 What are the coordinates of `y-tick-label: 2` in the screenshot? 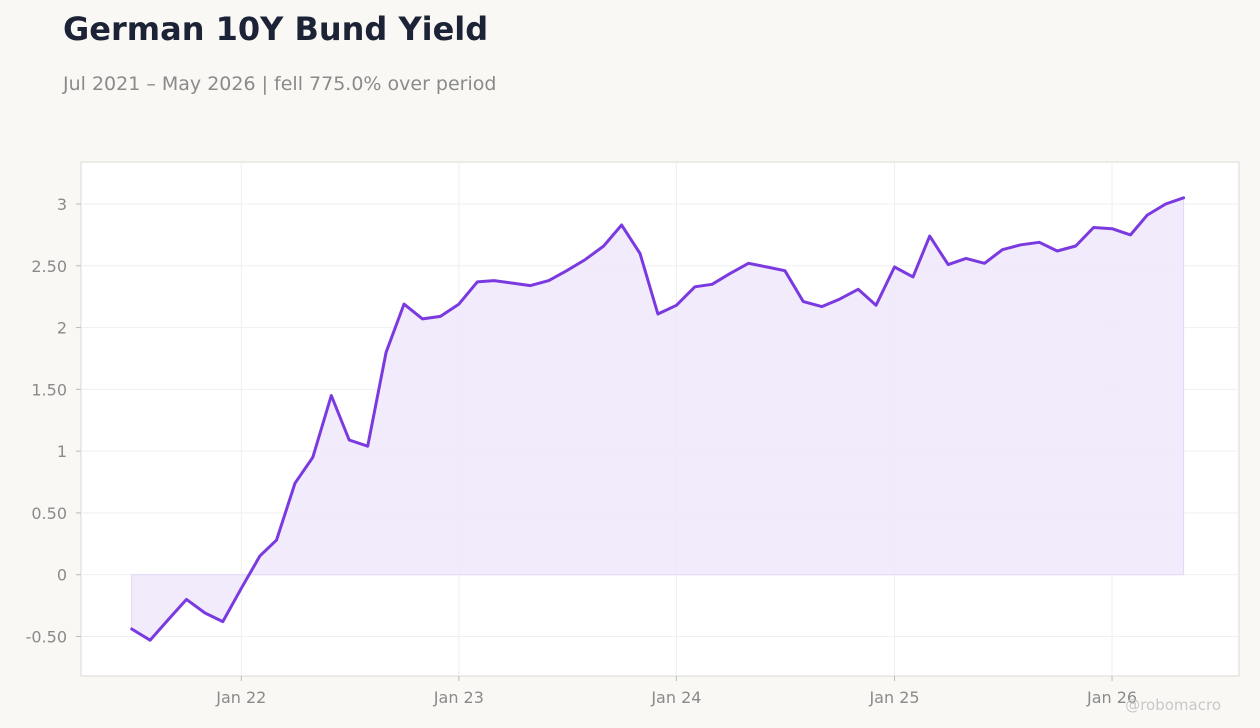 It's located at (62, 328).